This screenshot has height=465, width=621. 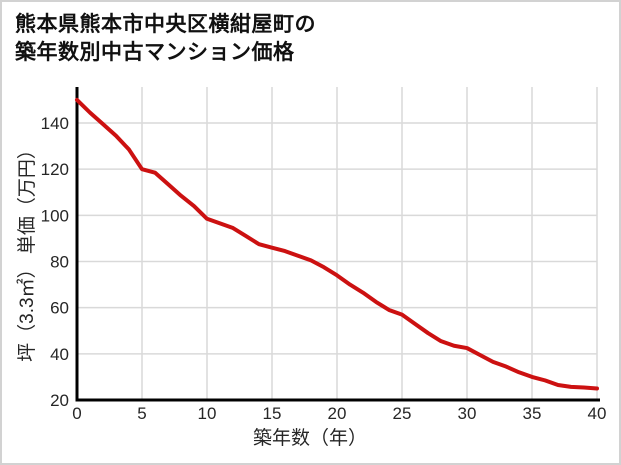 I want to click on y-tick-label-20: 20, so click(x=59, y=400).